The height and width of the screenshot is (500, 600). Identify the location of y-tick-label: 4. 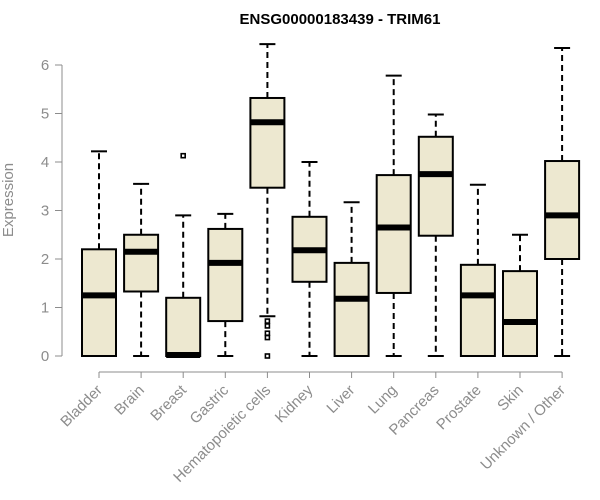
(45, 162).